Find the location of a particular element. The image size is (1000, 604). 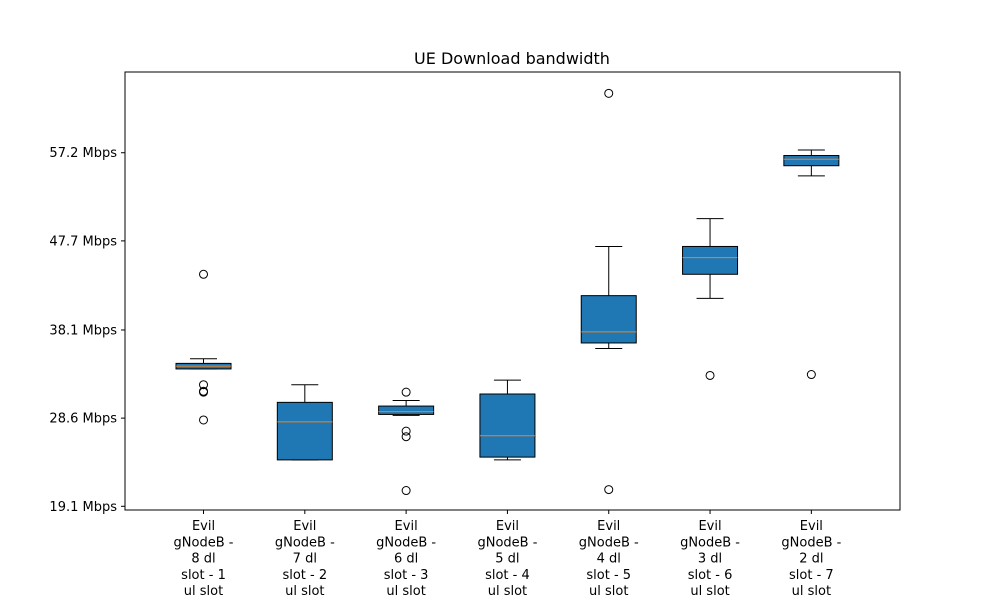

y-tick-label: 38.1 Mbps is located at coordinates (83, 330).